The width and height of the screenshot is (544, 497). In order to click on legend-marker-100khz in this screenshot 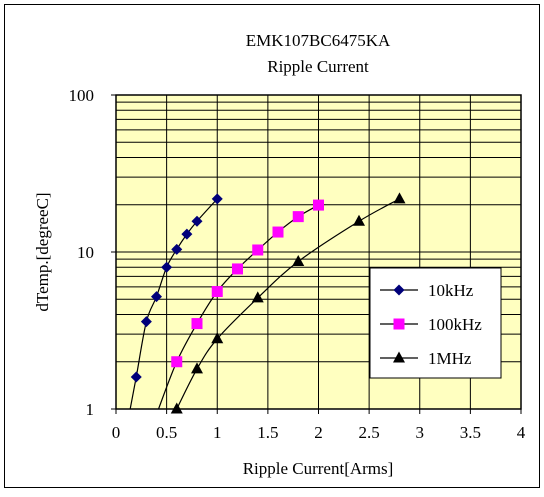, I will do `click(399, 324)`.